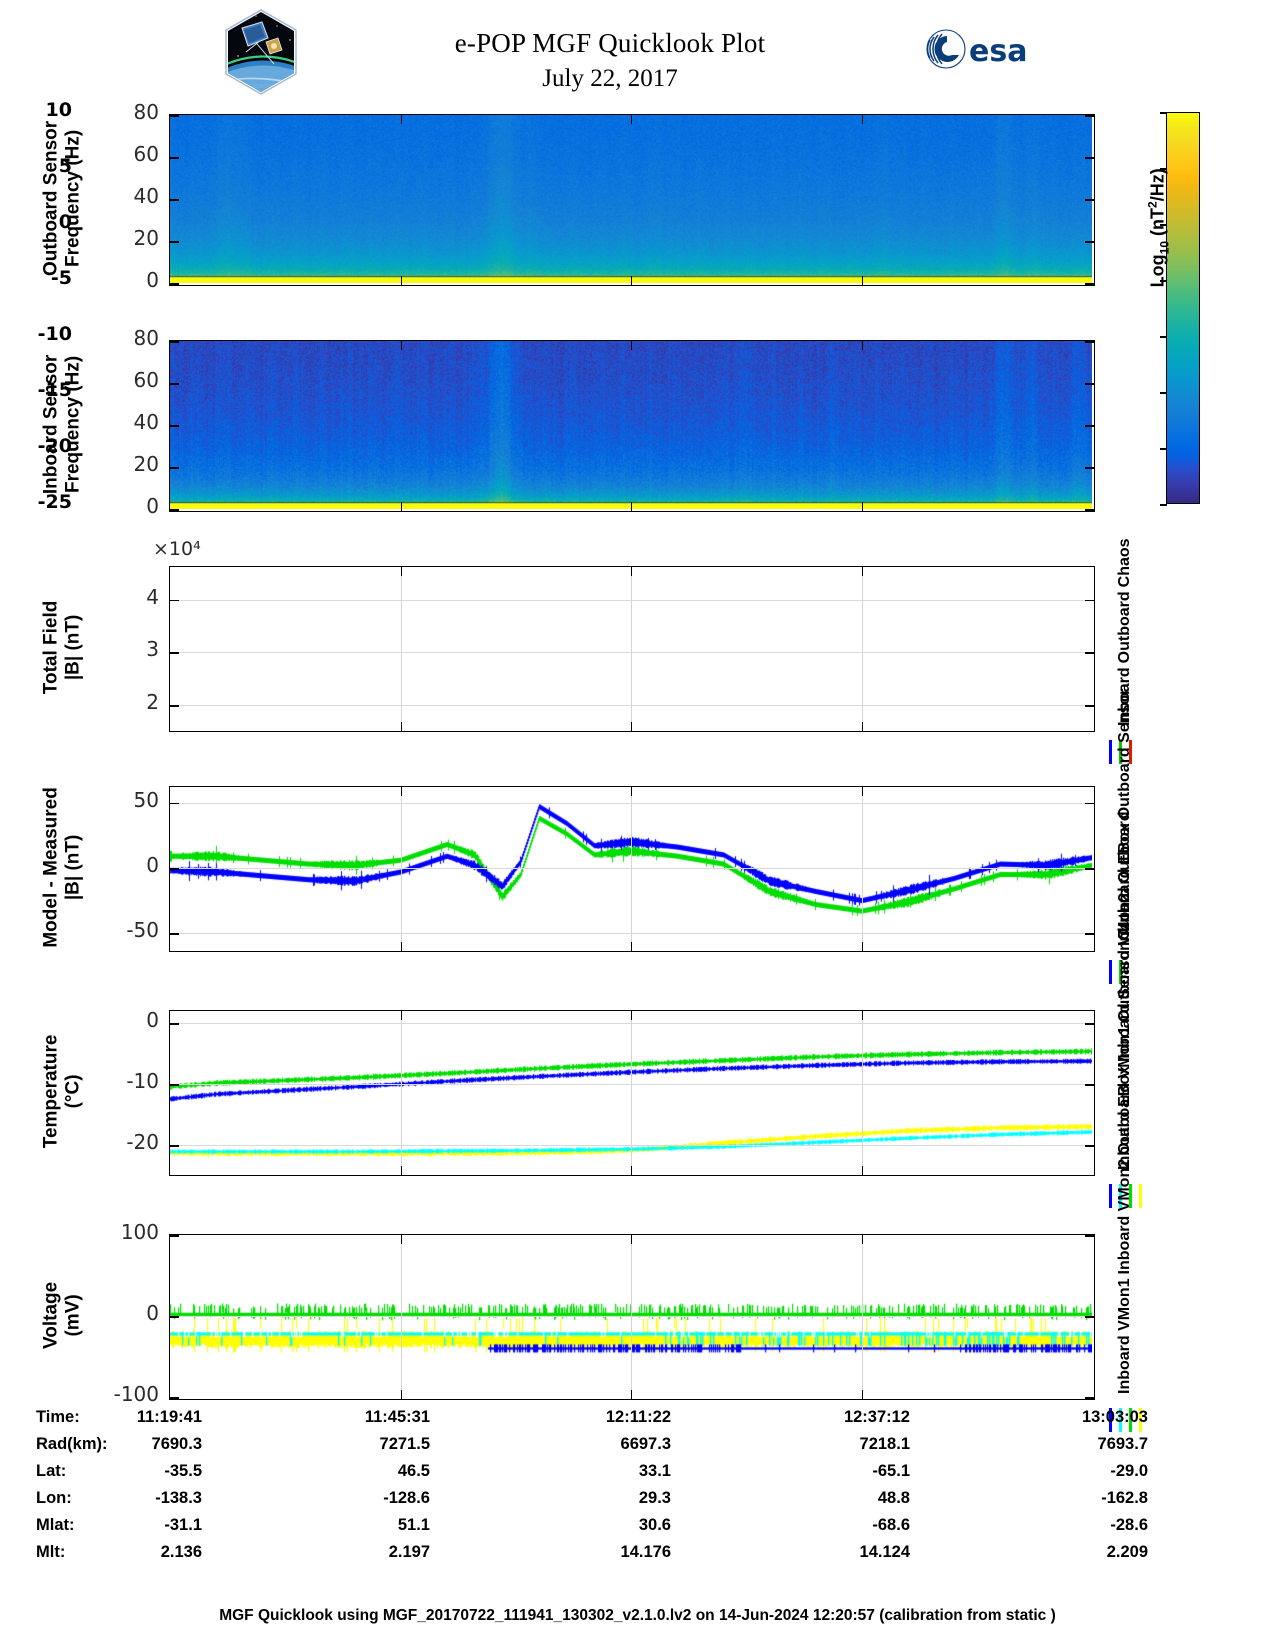 The height and width of the screenshot is (1650, 1275). I want to click on ephemeris-row: Rad(km): 7690.3 7271.5 6697.3 7218.1 7693.7, so click(637, 1448).